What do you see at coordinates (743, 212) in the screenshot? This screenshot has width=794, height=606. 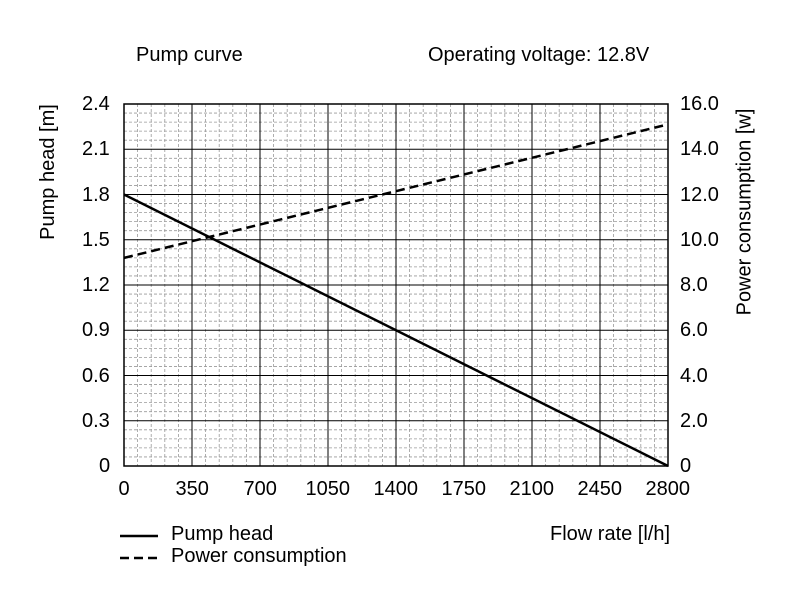 I see `y-right-axis-label: Power consumption [w]` at bounding box center [743, 212].